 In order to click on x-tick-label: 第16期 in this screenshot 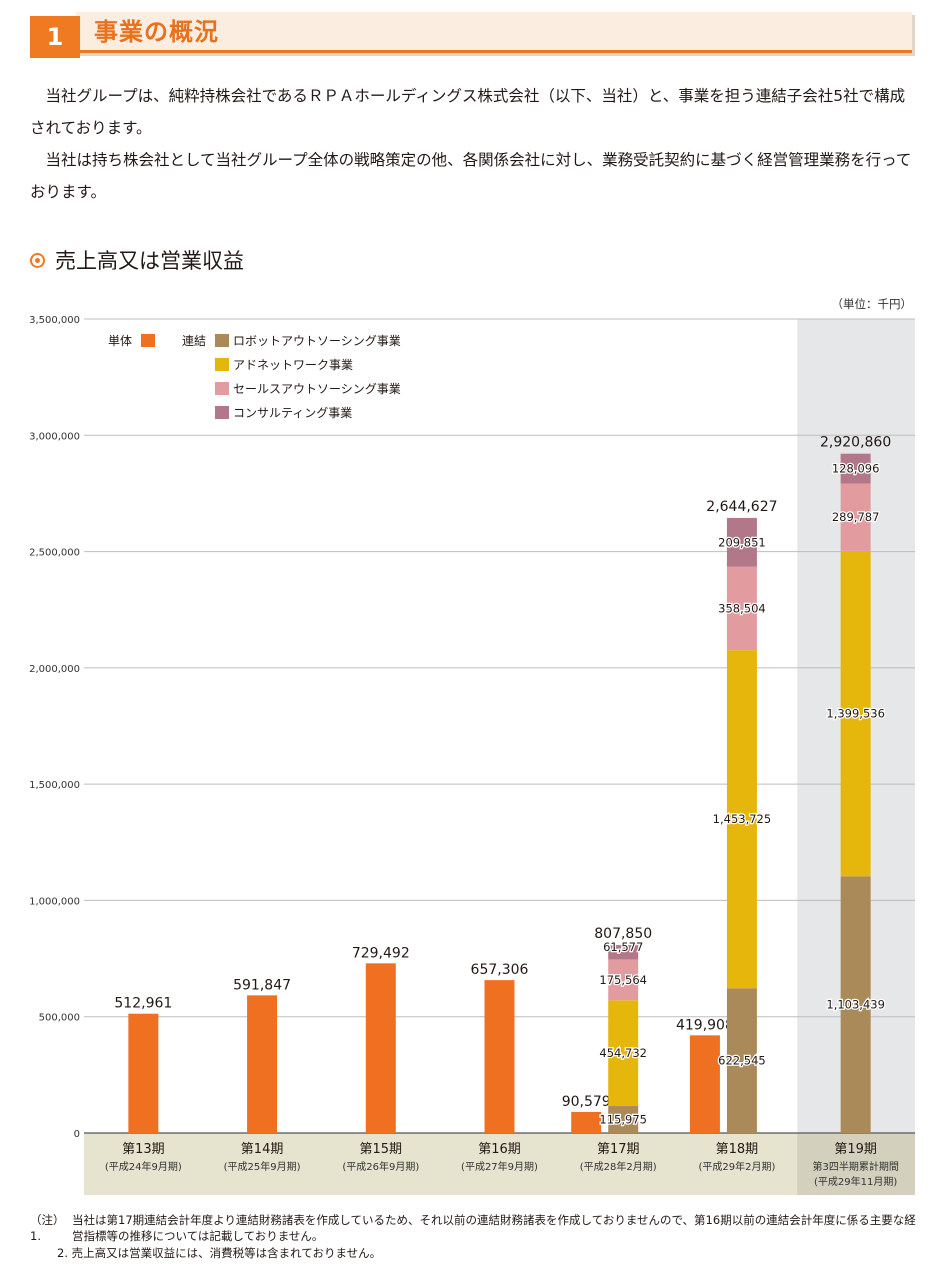, I will do `click(499, 1149)`.